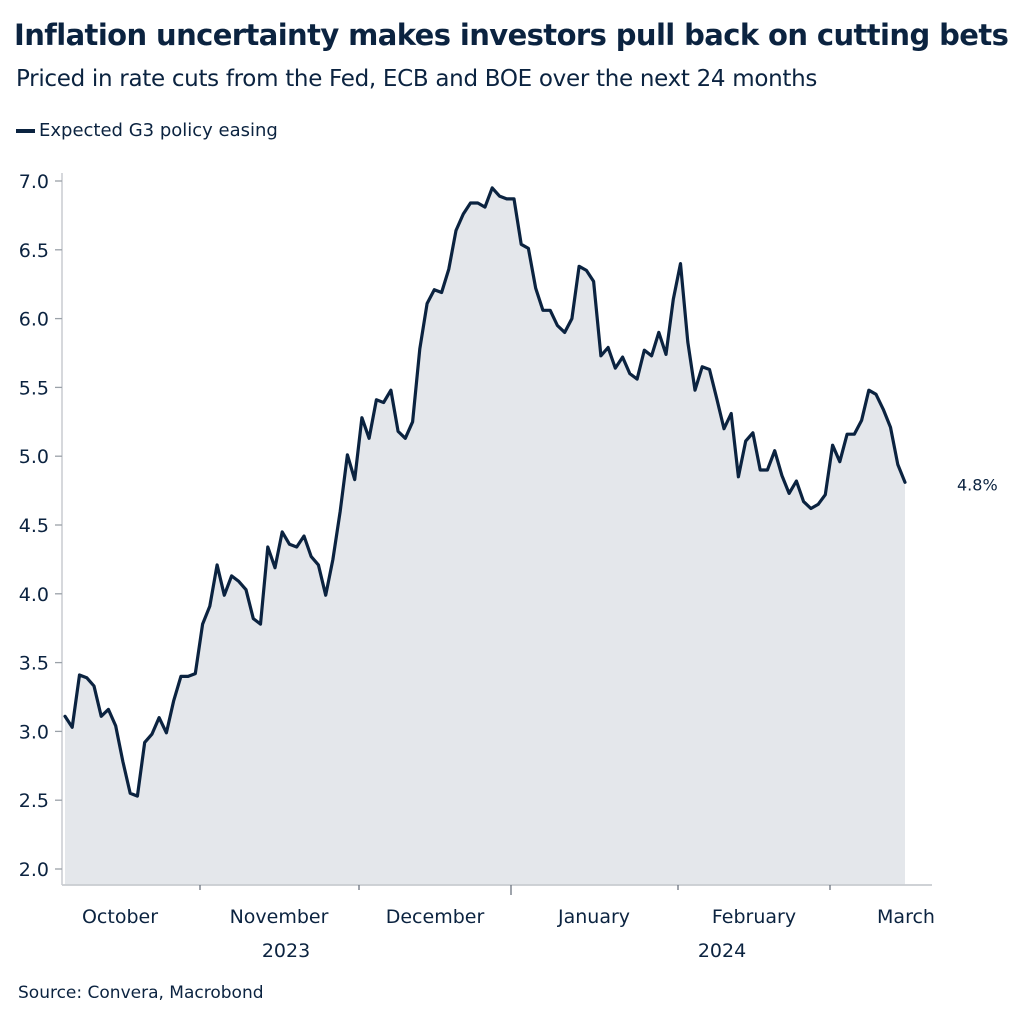 The height and width of the screenshot is (1024, 1022). What do you see at coordinates (34, 457) in the screenshot?
I see `y-tick-label: 5.0` at bounding box center [34, 457].